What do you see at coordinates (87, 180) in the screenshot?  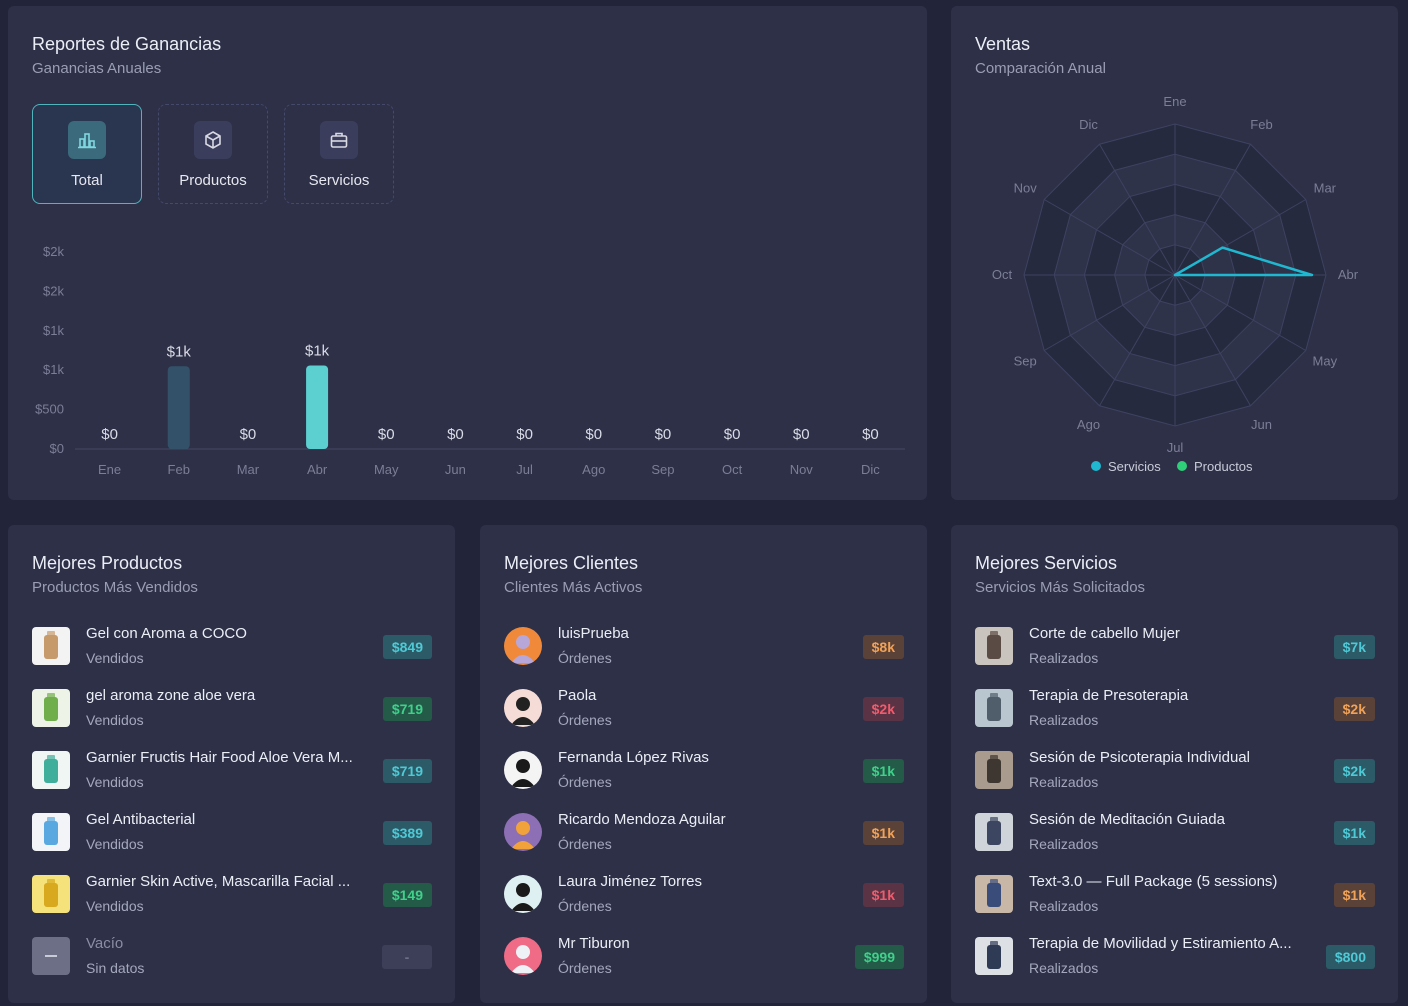 I see `tab-total-label: Total` at bounding box center [87, 180].